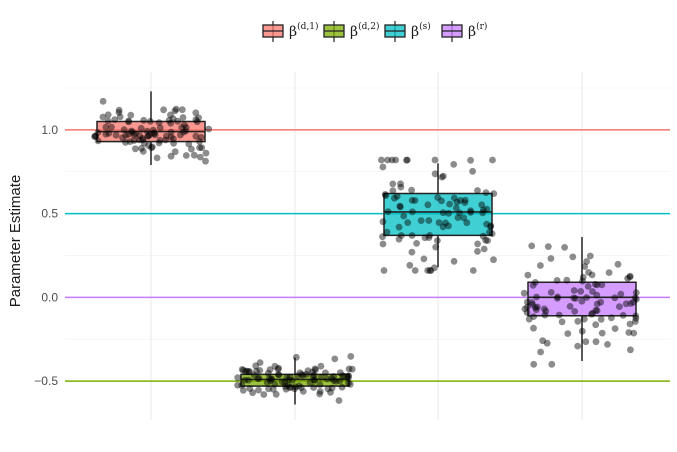  I want to click on legend-label: β(r), so click(477, 30).